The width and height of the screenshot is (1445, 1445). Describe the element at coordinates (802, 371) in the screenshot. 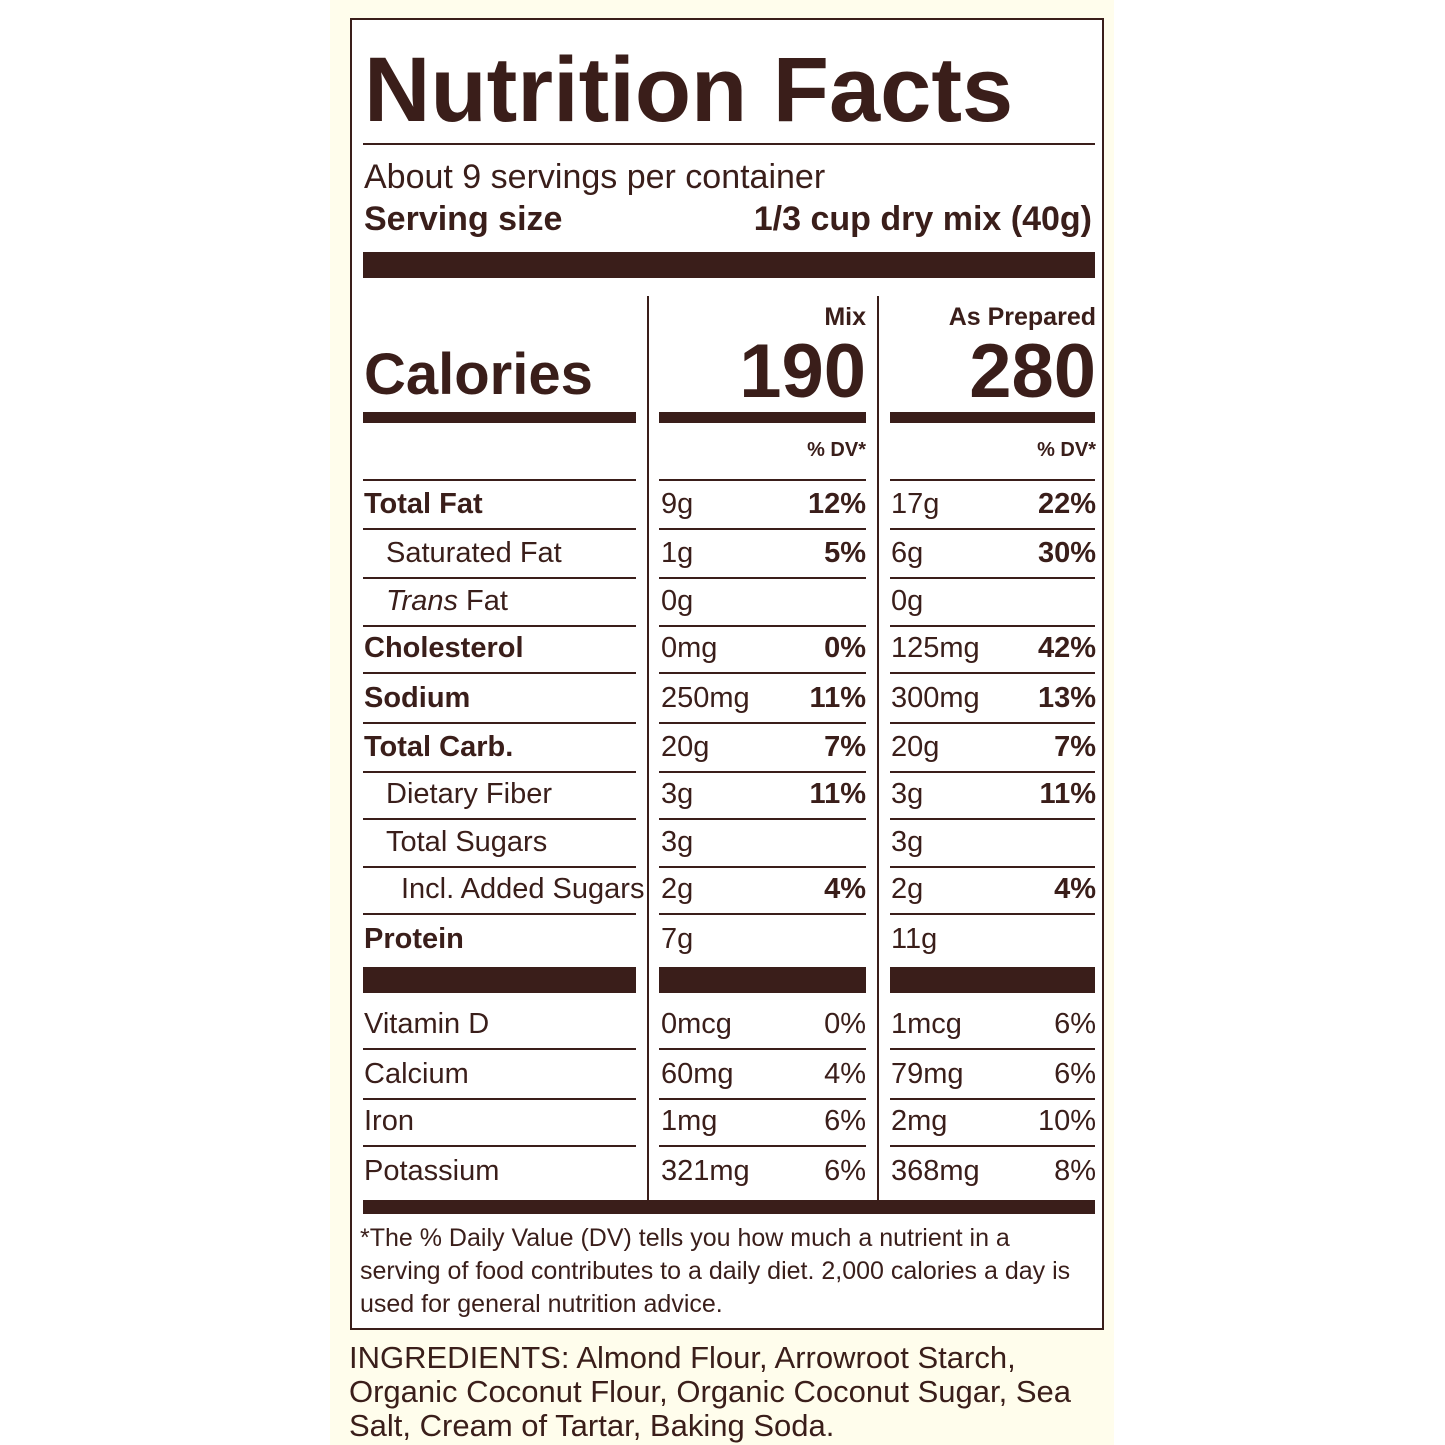

I see `calories-mix: 190` at that location.